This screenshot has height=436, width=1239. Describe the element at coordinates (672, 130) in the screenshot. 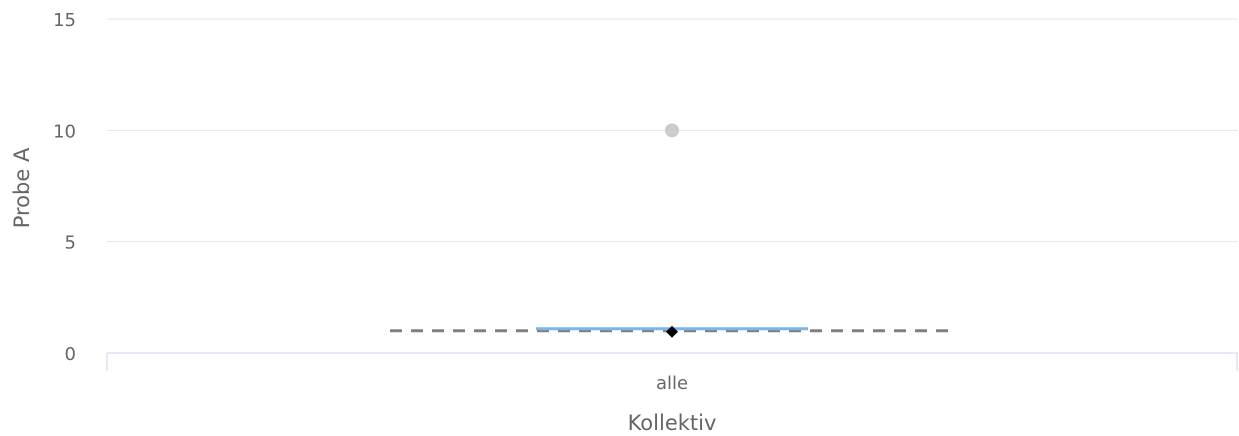

I see `outlier-point` at that location.